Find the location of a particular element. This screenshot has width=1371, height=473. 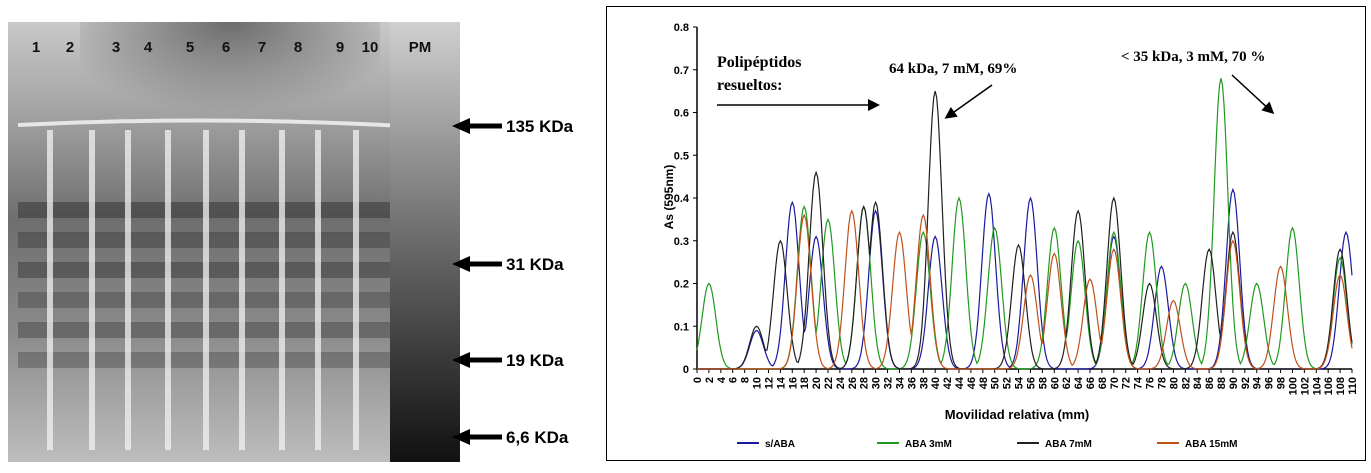

x-tick-label: 26 is located at coordinates (853, 383).